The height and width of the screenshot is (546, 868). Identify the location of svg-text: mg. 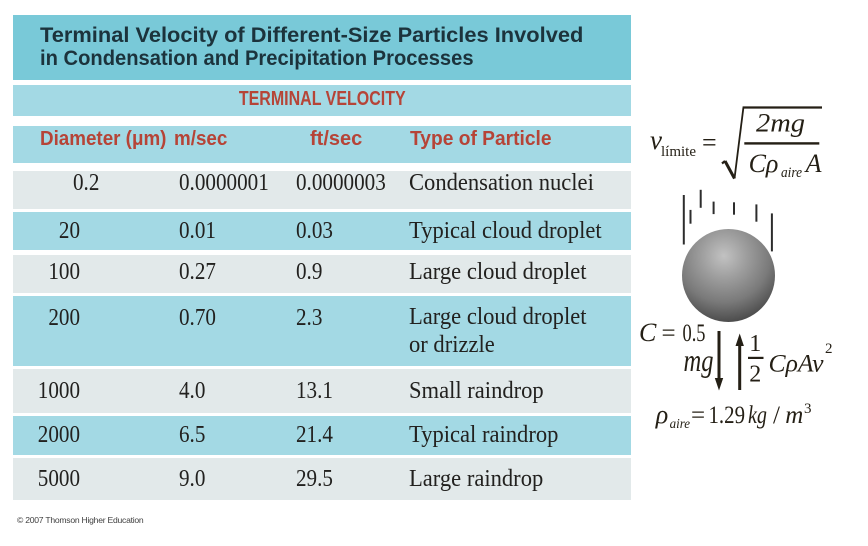
(699, 360).